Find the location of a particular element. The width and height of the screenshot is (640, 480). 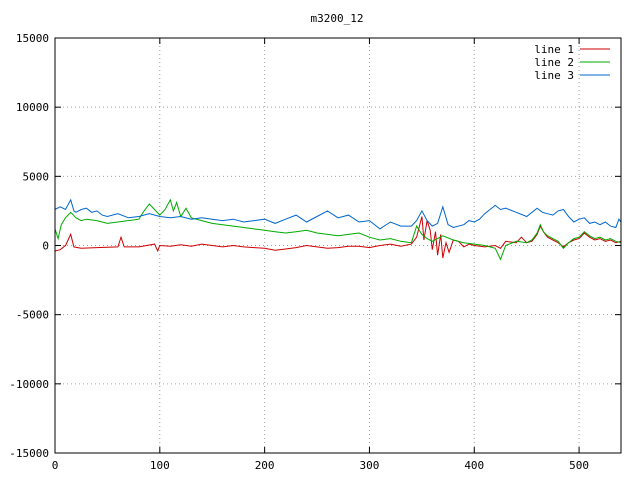

y-tick-label: 10000 is located at coordinates (32, 107).